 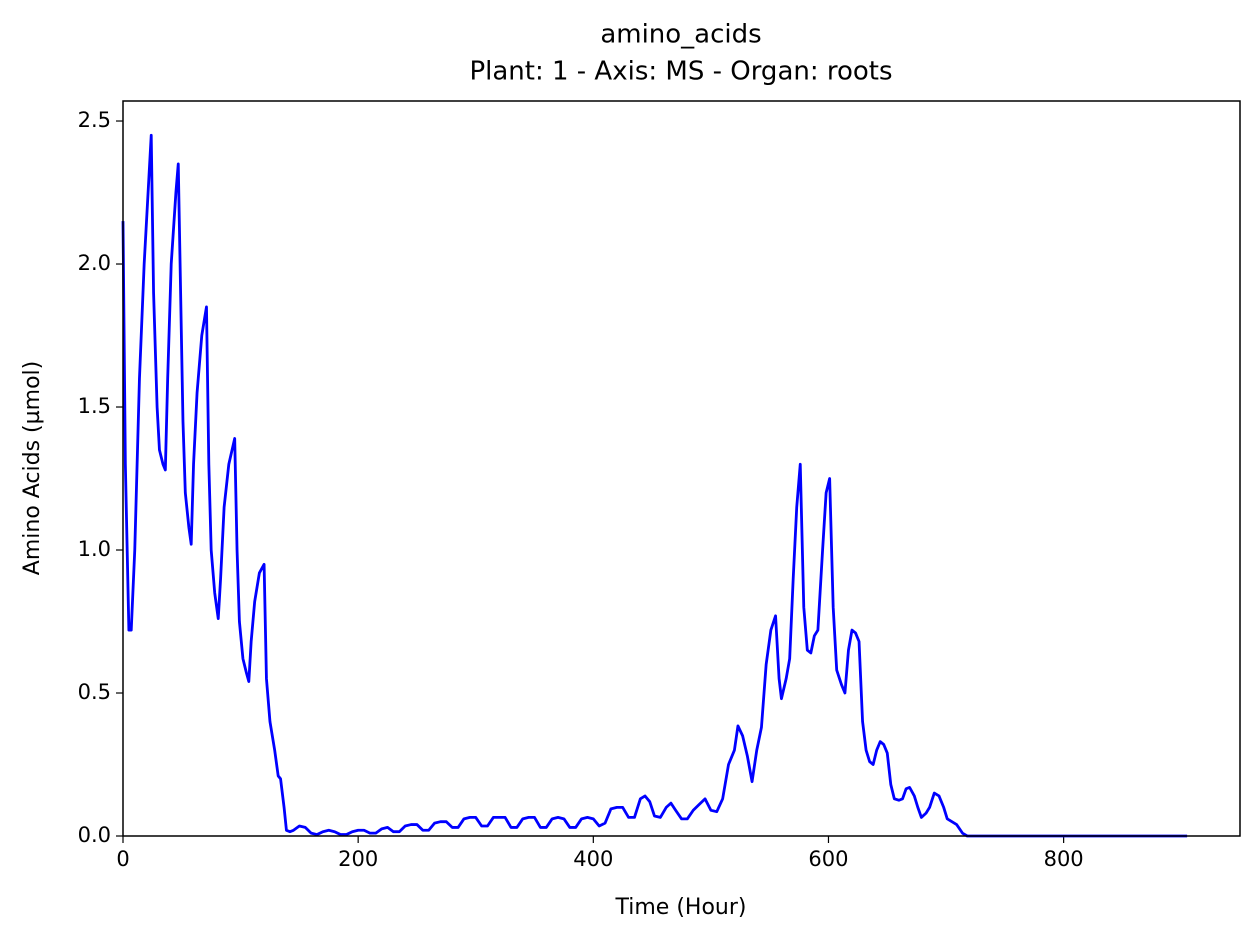 What do you see at coordinates (94, 549) in the screenshot?
I see `y-tick-label: 1.0` at bounding box center [94, 549].